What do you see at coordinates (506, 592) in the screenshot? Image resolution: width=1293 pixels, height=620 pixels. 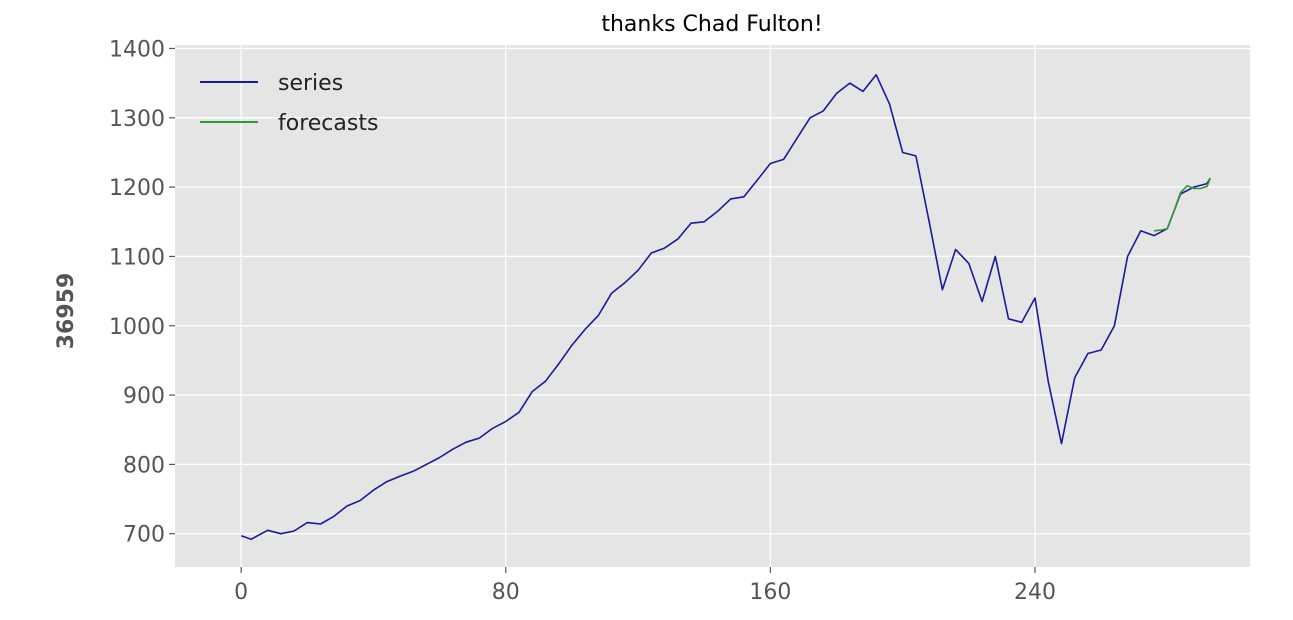 I see `x-tick-label: 80` at bounding box center [506, 592].